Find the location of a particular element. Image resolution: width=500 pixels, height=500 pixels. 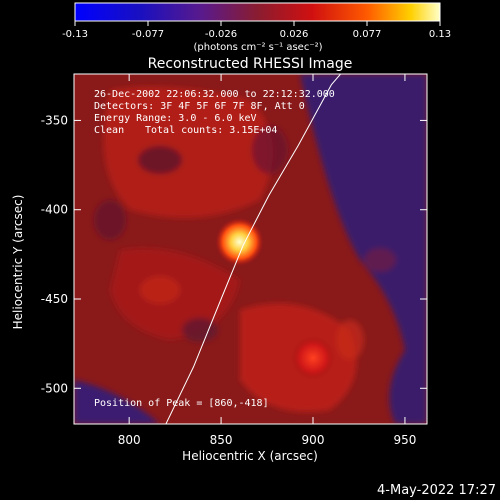

y-tick-label: -500 is located at coordinates (54, 388).